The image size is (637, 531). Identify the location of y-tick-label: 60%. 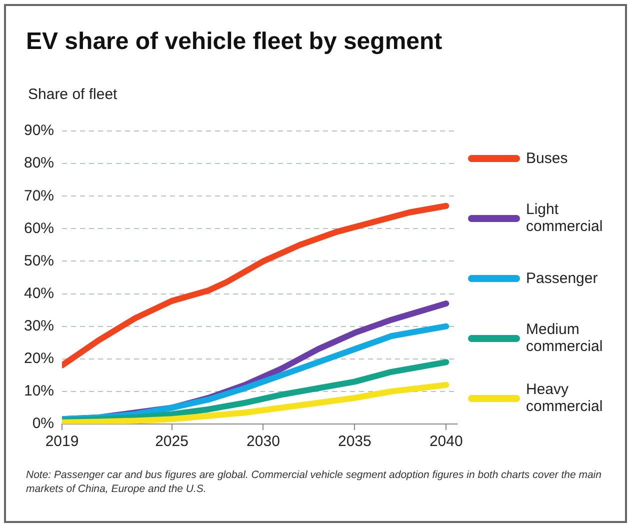
(39, 228).